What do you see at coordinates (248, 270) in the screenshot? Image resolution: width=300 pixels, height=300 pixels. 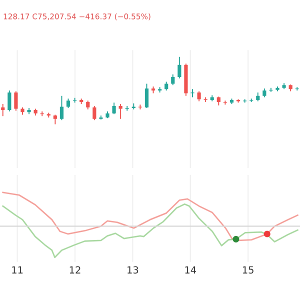 I see `x-tick-label: 15` at bounding box center [248, 270].